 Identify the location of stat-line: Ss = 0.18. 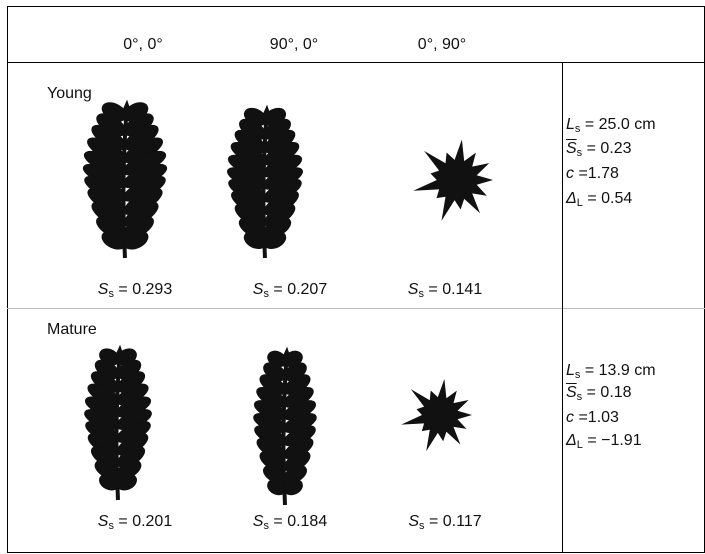
(599, 393).